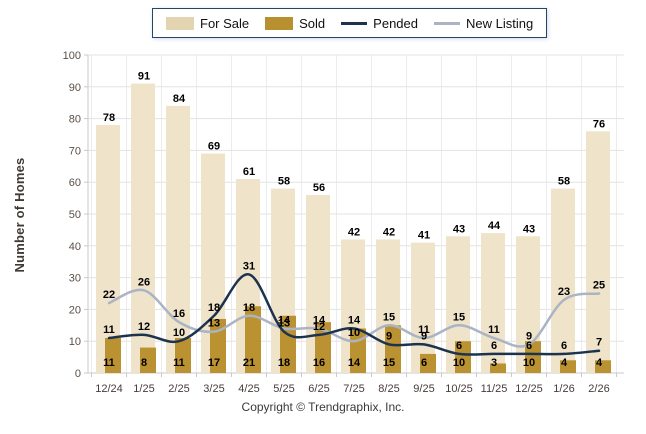 This screenshot has height=434, width=646. Describe the element at coordinates (249, 308) in the screenshot. I see `new-listing-value-label: 18` at that location.